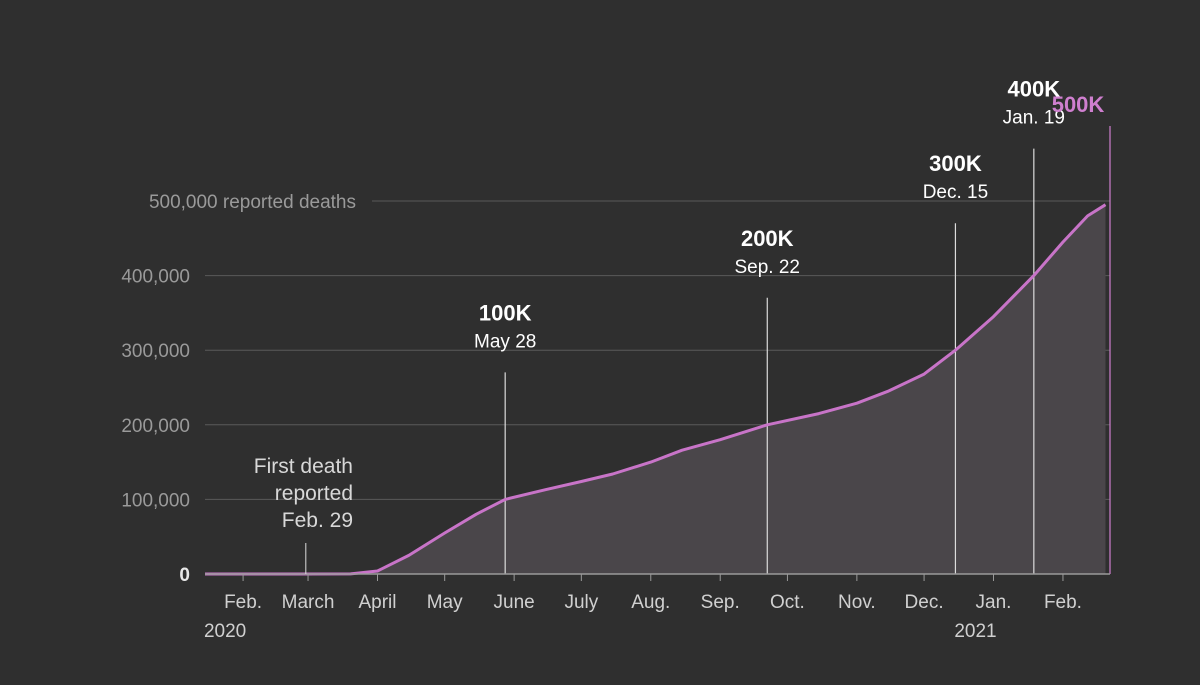  Describe the element at coordinates (514, 602) in the screenshot. I see `x-tick-label: June` at that location.